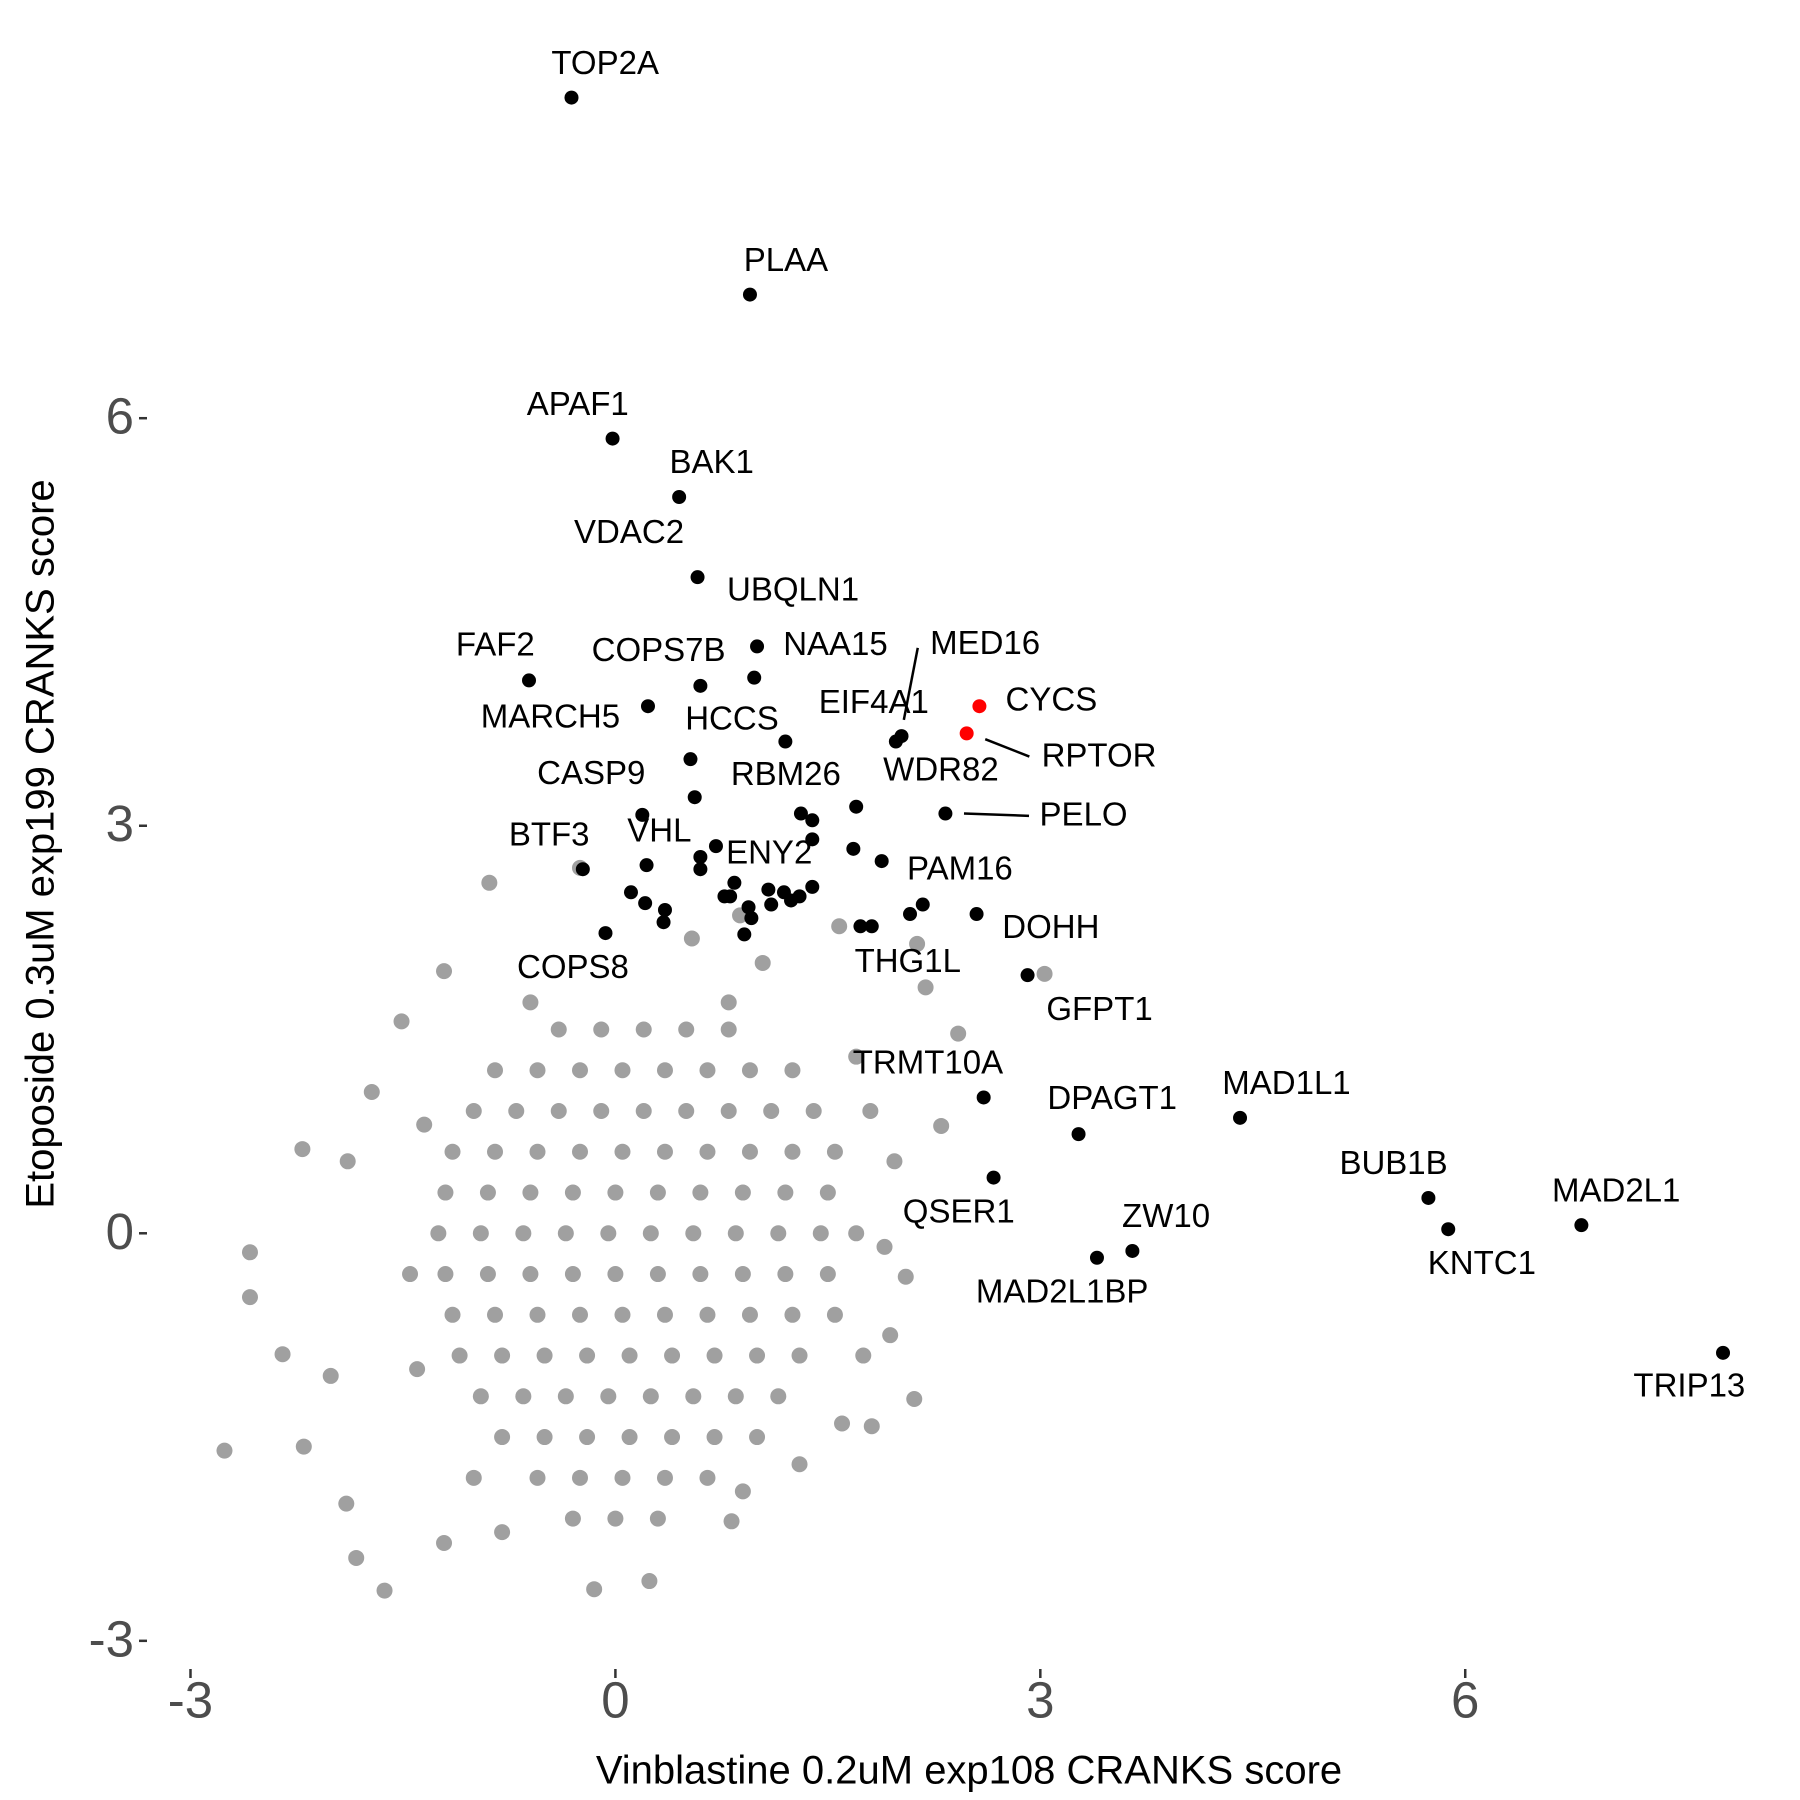 The width and height of the screenshot is (1800, 1800). I want to click on y-tick-label: -3, so click(111, 1638).